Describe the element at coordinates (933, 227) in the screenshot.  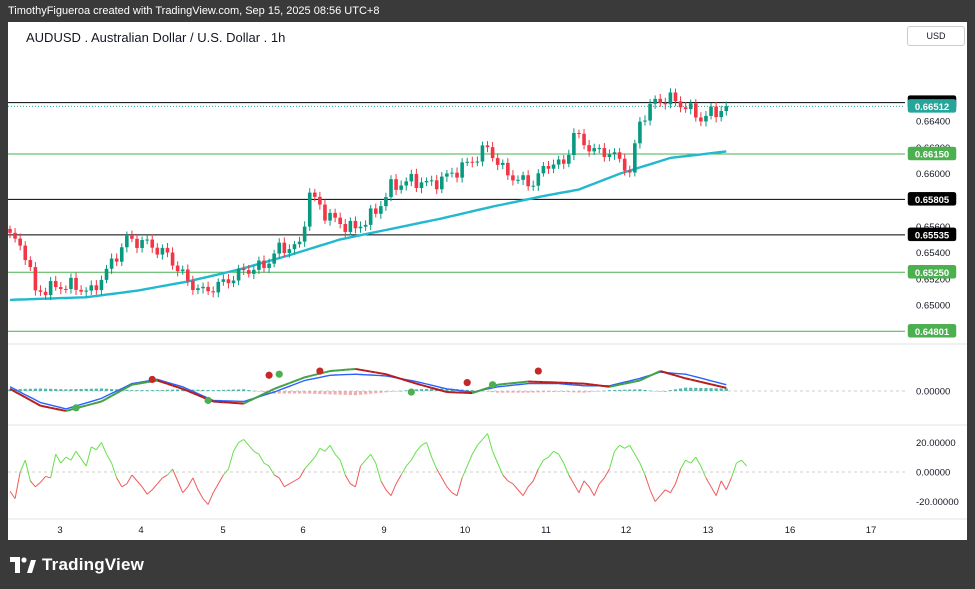
I see `price-tick-label: 0.65600` at that location.